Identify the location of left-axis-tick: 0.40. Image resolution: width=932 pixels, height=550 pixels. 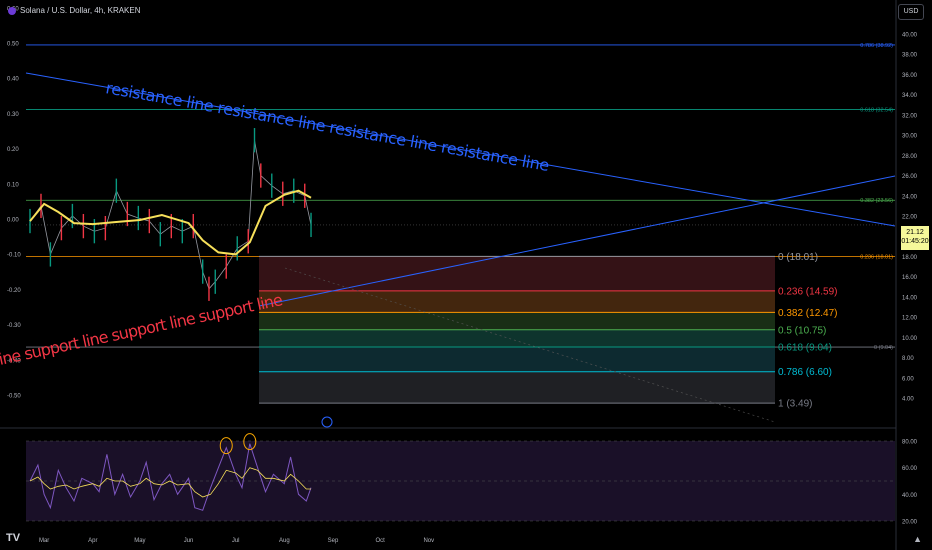
(13, 80).